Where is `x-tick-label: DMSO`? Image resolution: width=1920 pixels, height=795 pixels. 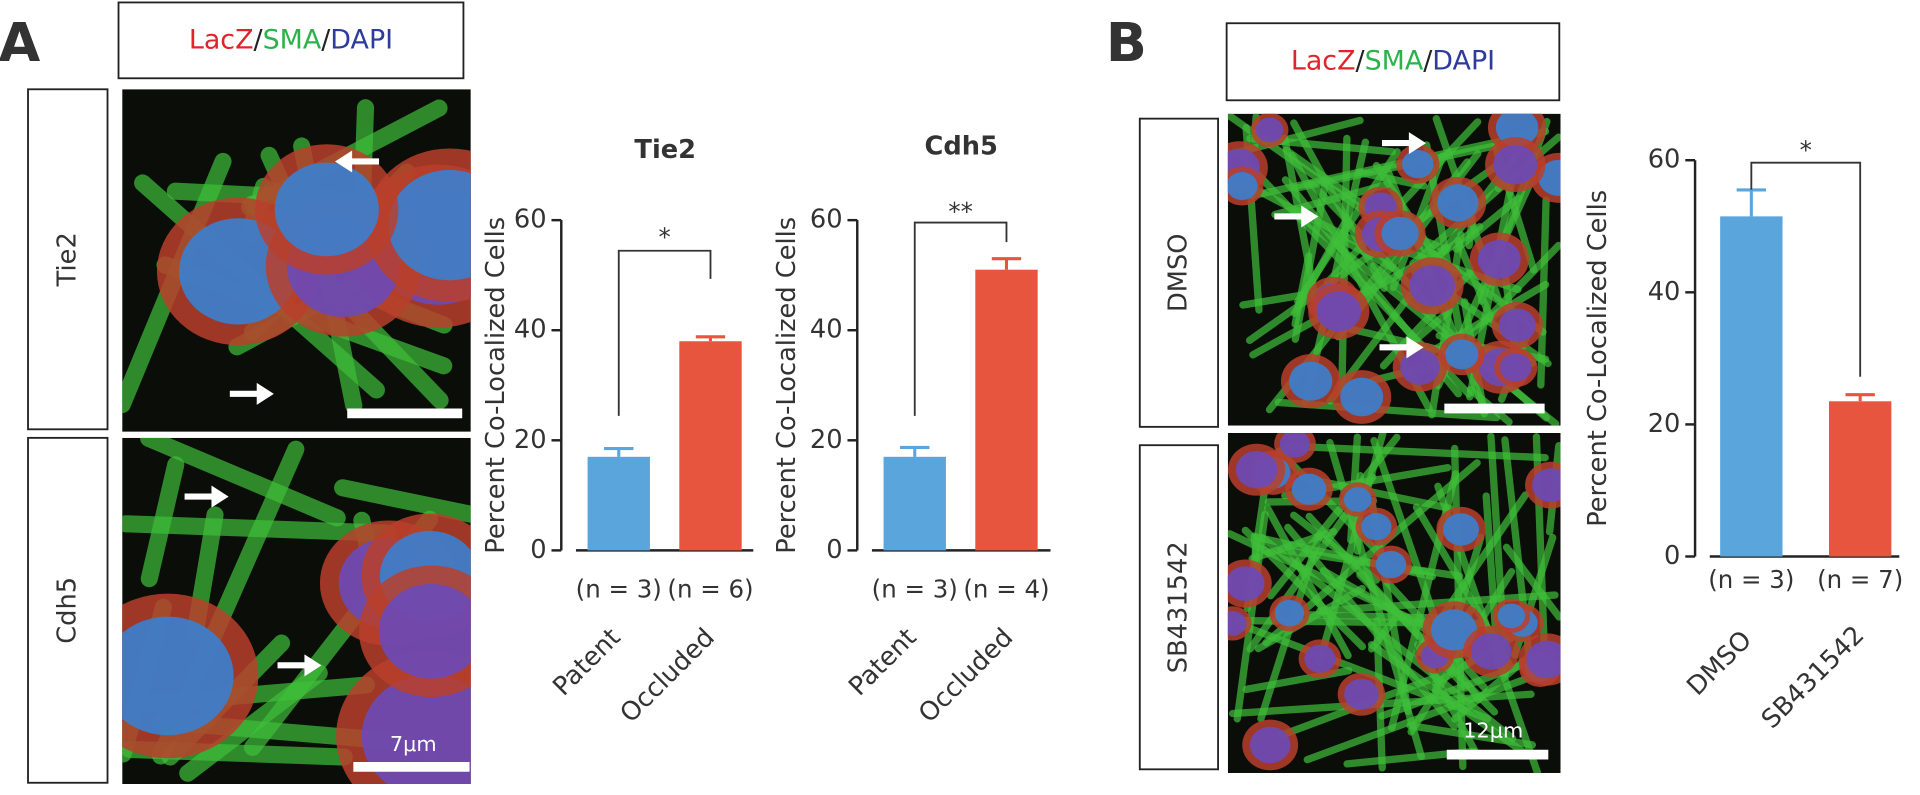
x-tick-label: DMSO is located at coordinates (1719, 663).